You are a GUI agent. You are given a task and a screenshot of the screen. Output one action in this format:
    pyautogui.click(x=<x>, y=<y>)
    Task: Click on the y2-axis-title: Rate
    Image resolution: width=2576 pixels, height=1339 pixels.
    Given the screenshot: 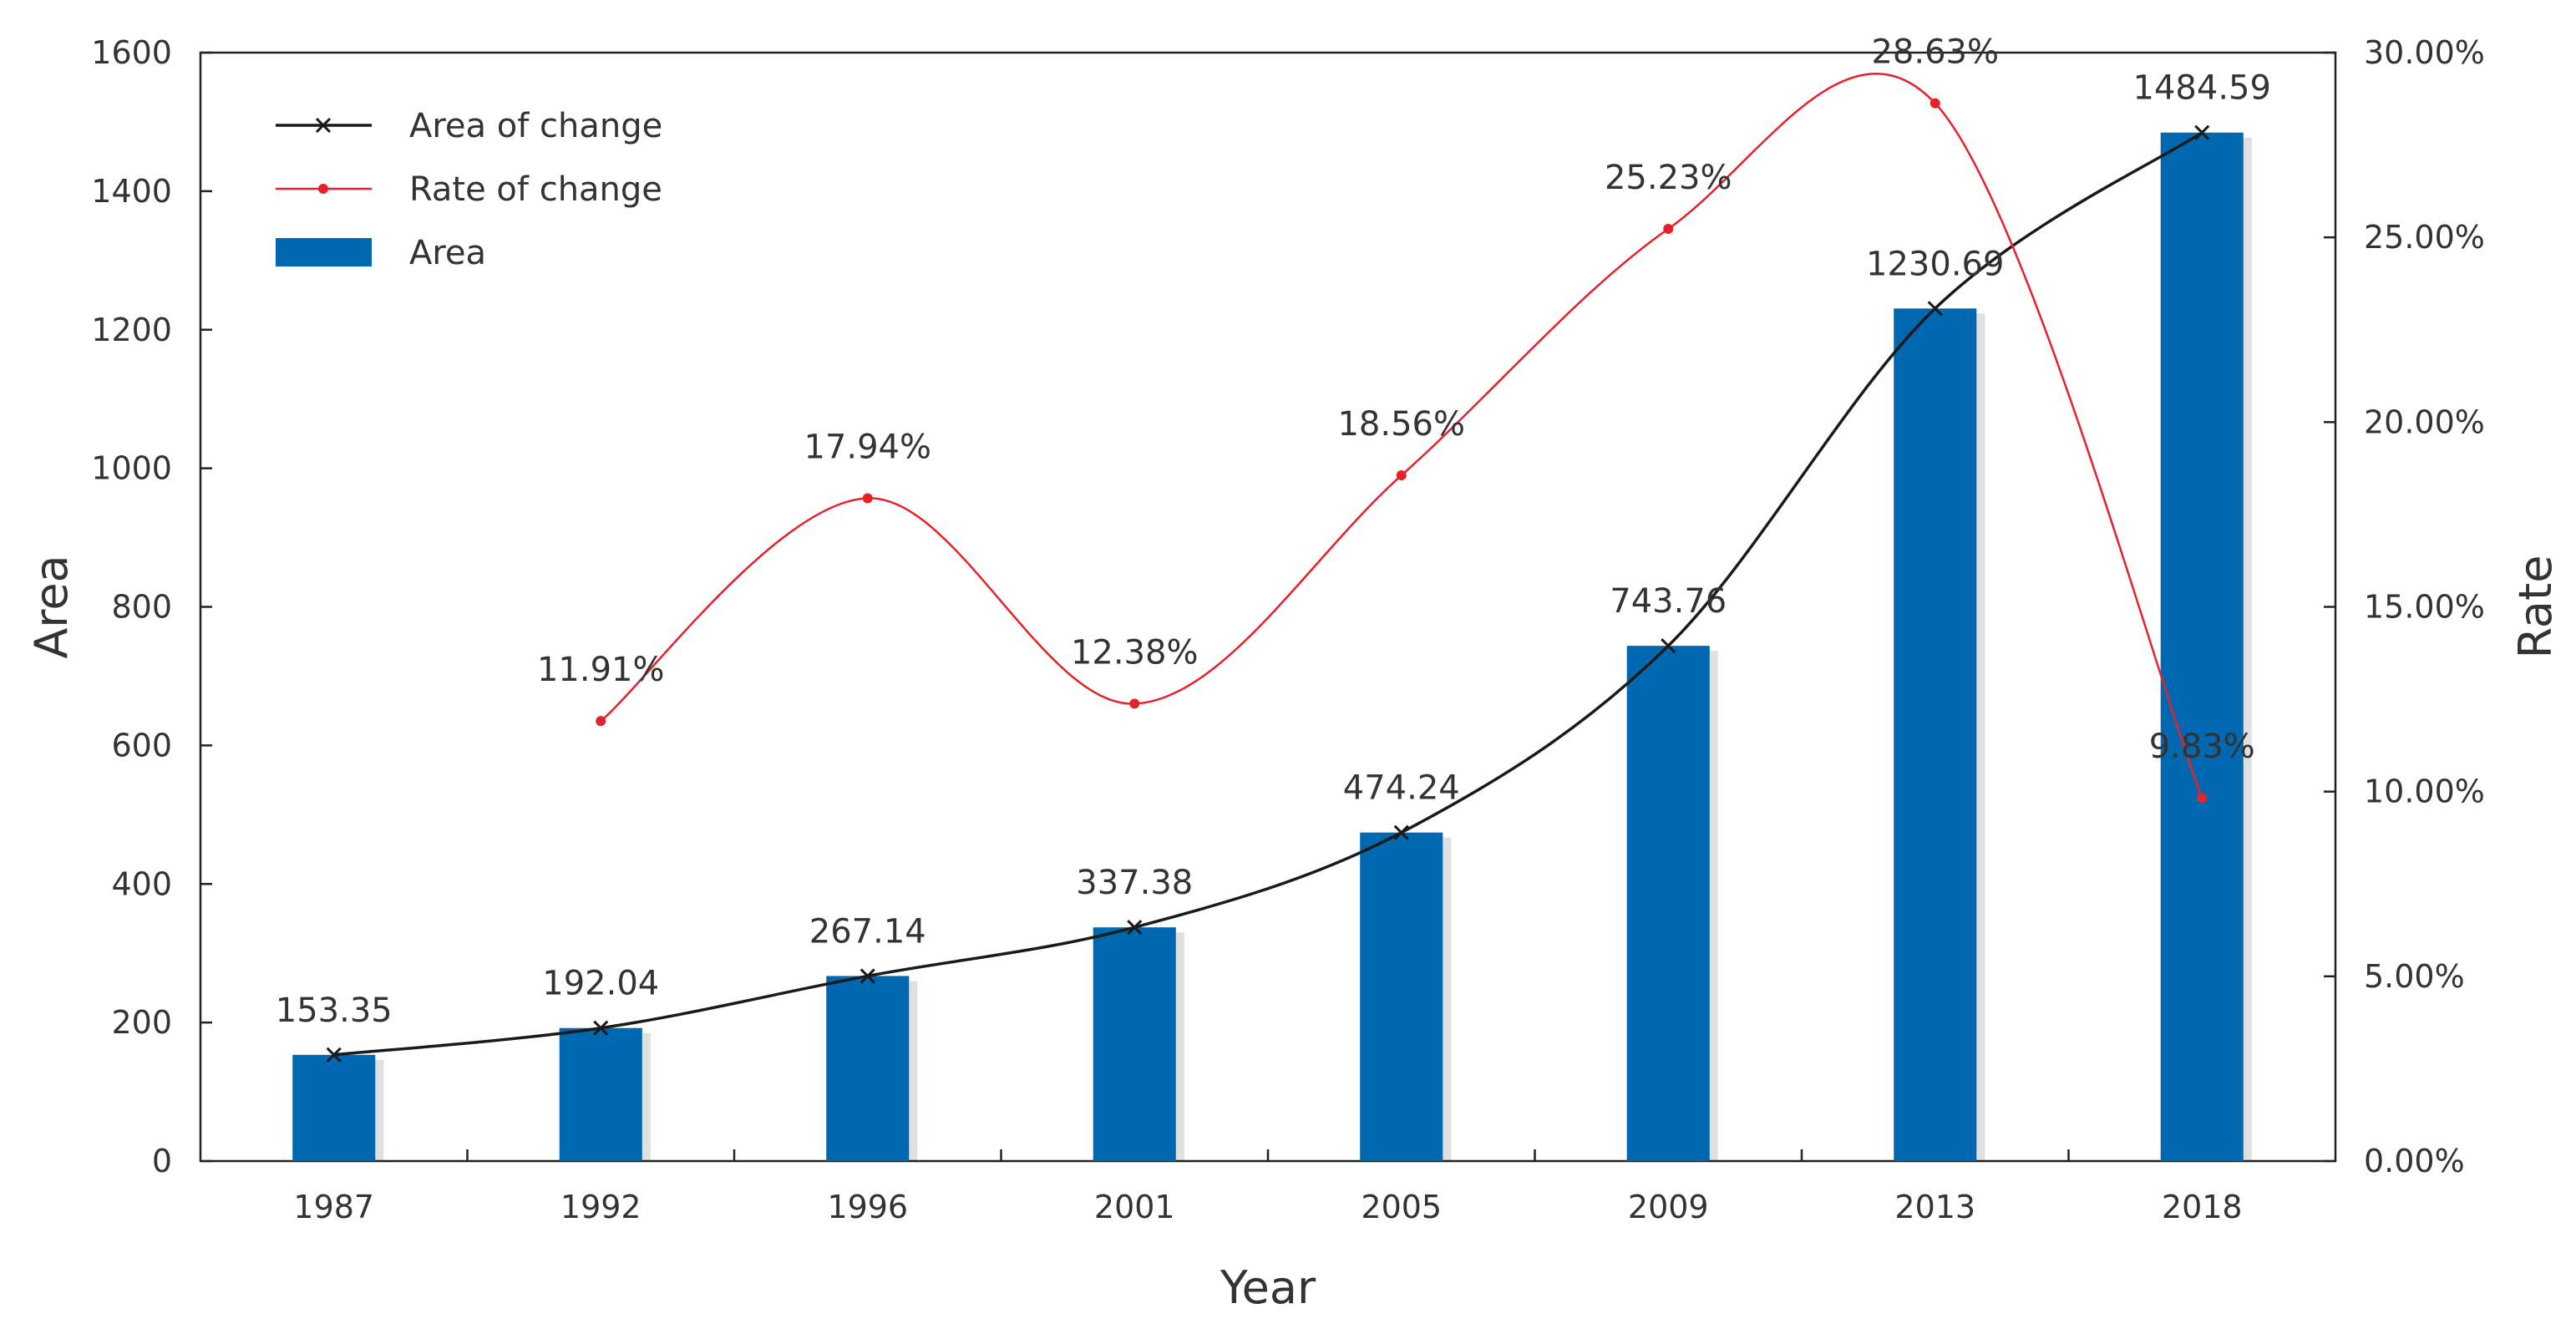 What is the action you would take?
    pyautogui.click(x=2535, y=607)
    